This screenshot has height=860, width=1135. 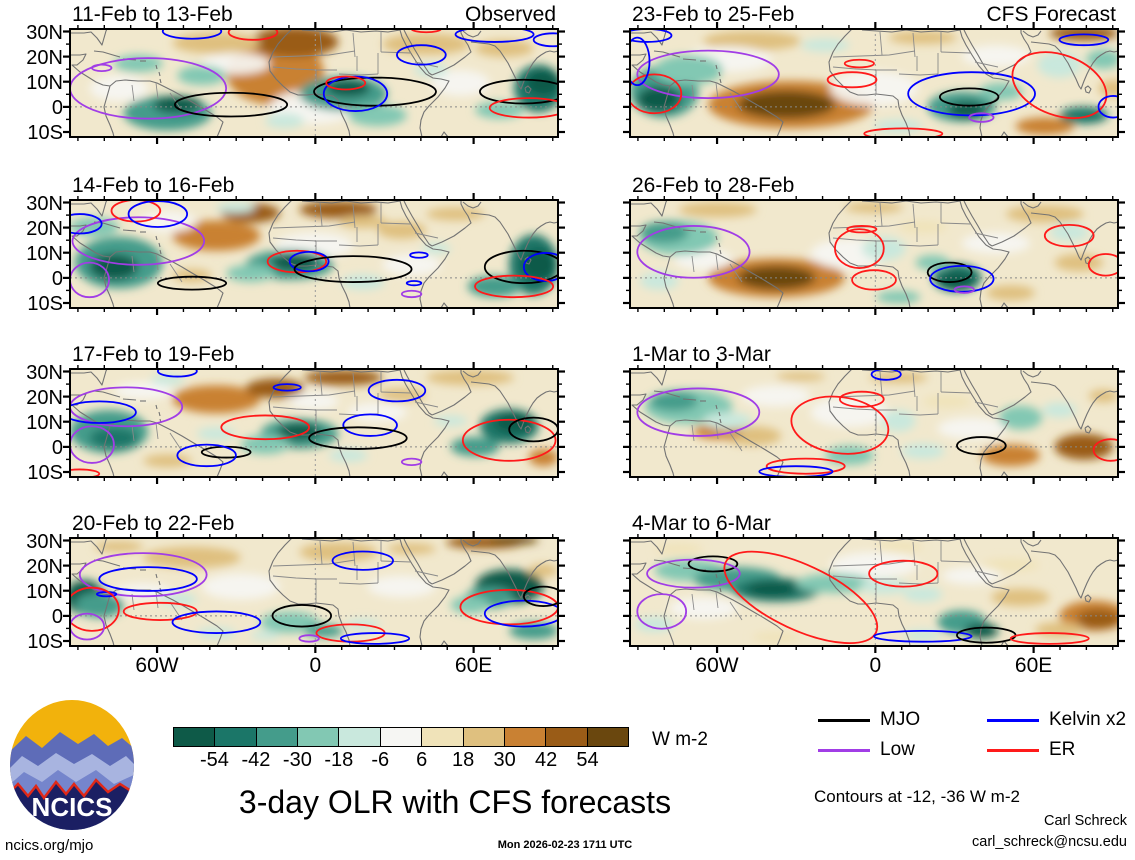 I want to click on colorbar-tick-label: -42, so click(x=256, y=760).